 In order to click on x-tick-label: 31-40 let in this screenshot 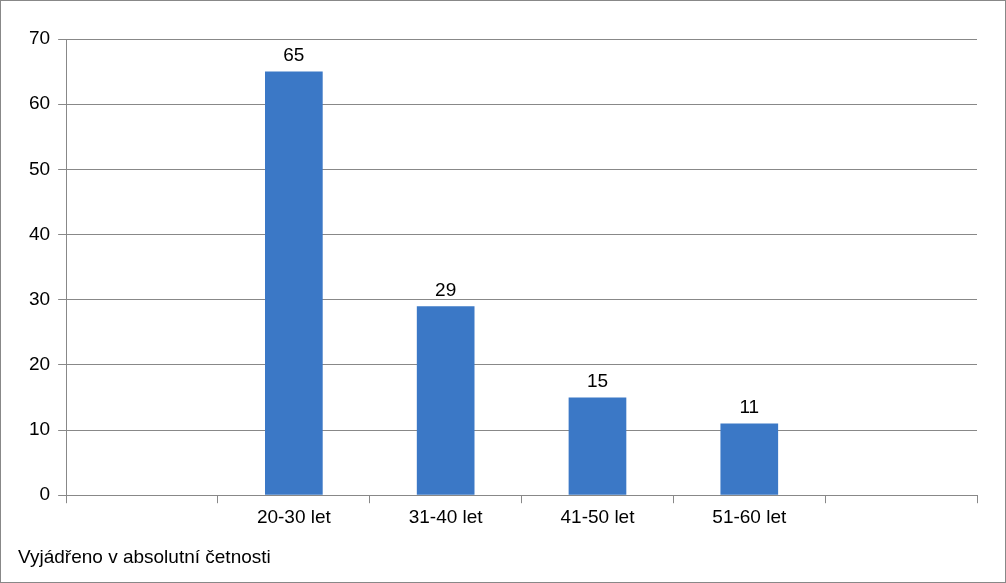, I will do `click(446, 516)`.